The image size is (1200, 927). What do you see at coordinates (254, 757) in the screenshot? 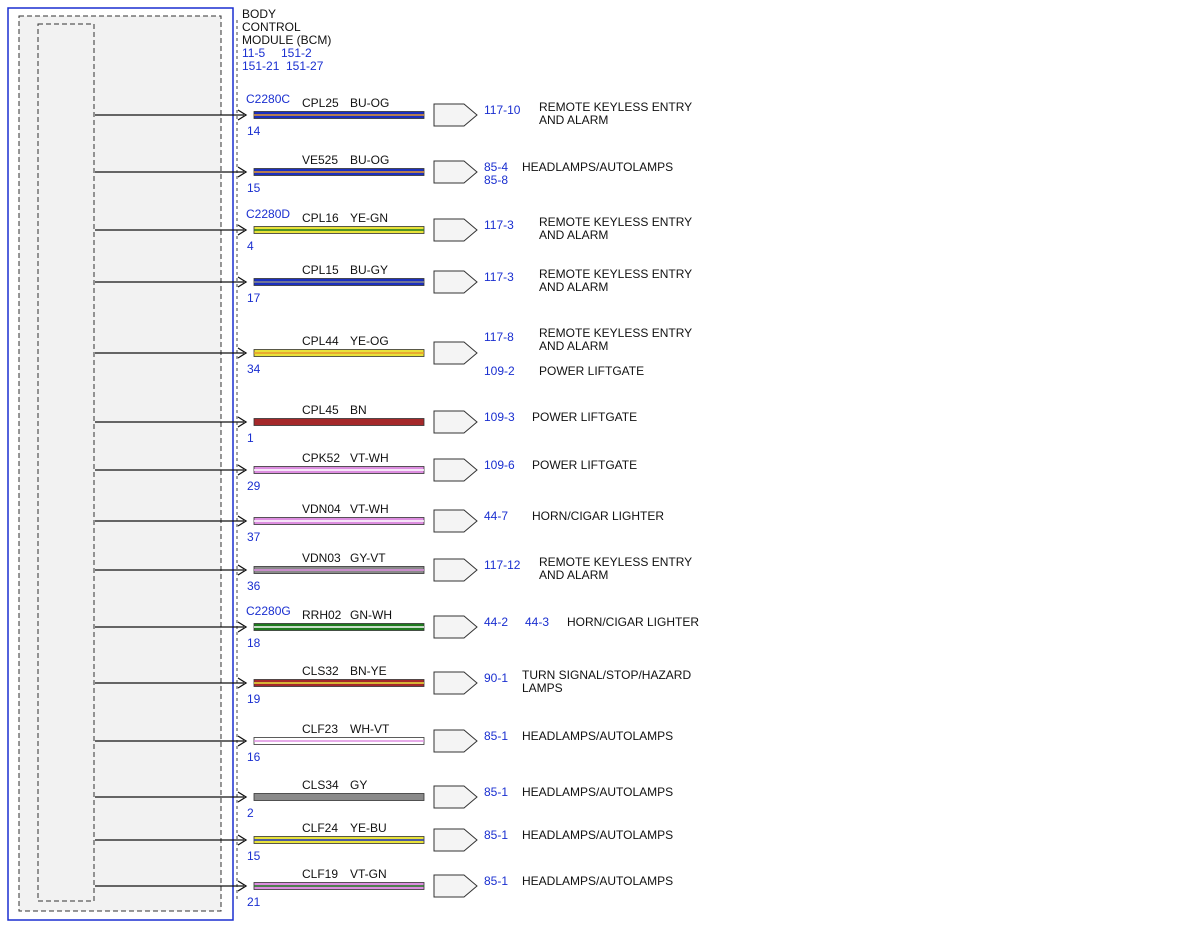
I see `pin-number: 16` at bounding box center [254, 757].